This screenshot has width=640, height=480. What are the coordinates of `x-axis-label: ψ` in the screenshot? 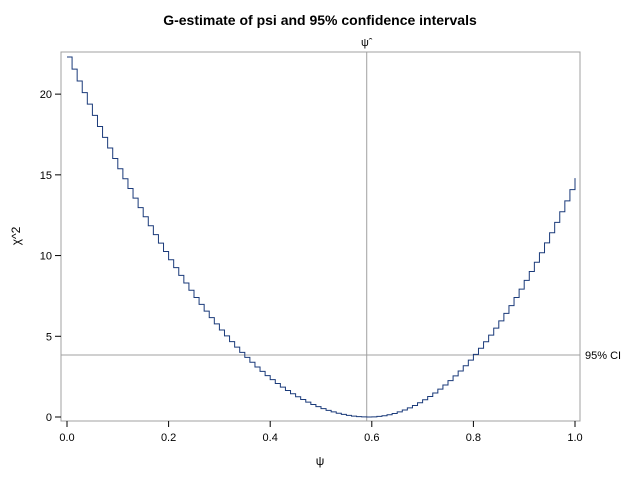 It's located at (320, 461).